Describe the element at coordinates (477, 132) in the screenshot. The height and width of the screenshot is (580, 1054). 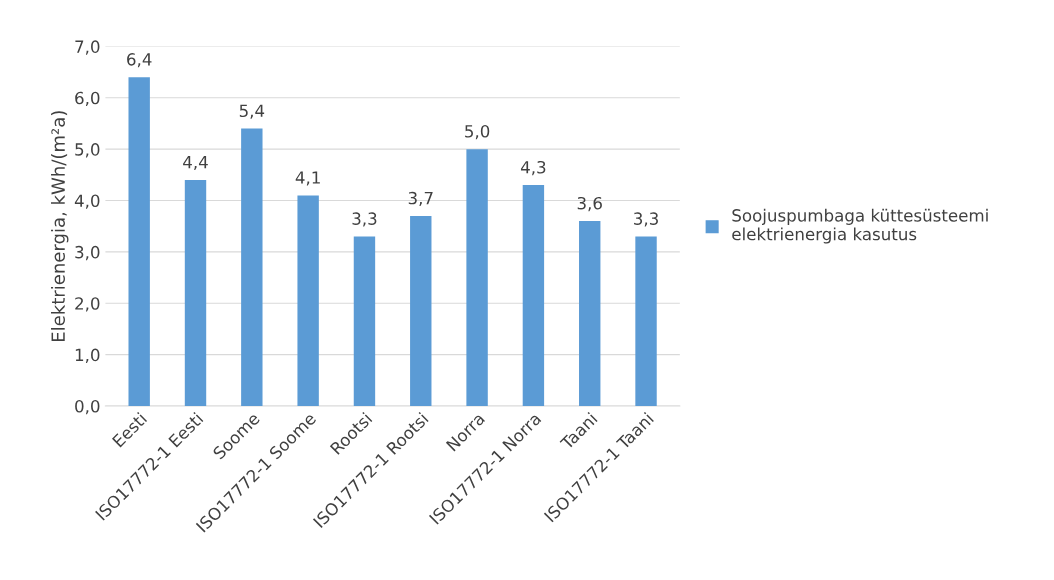
I see `data-label: 5,0` at that location.